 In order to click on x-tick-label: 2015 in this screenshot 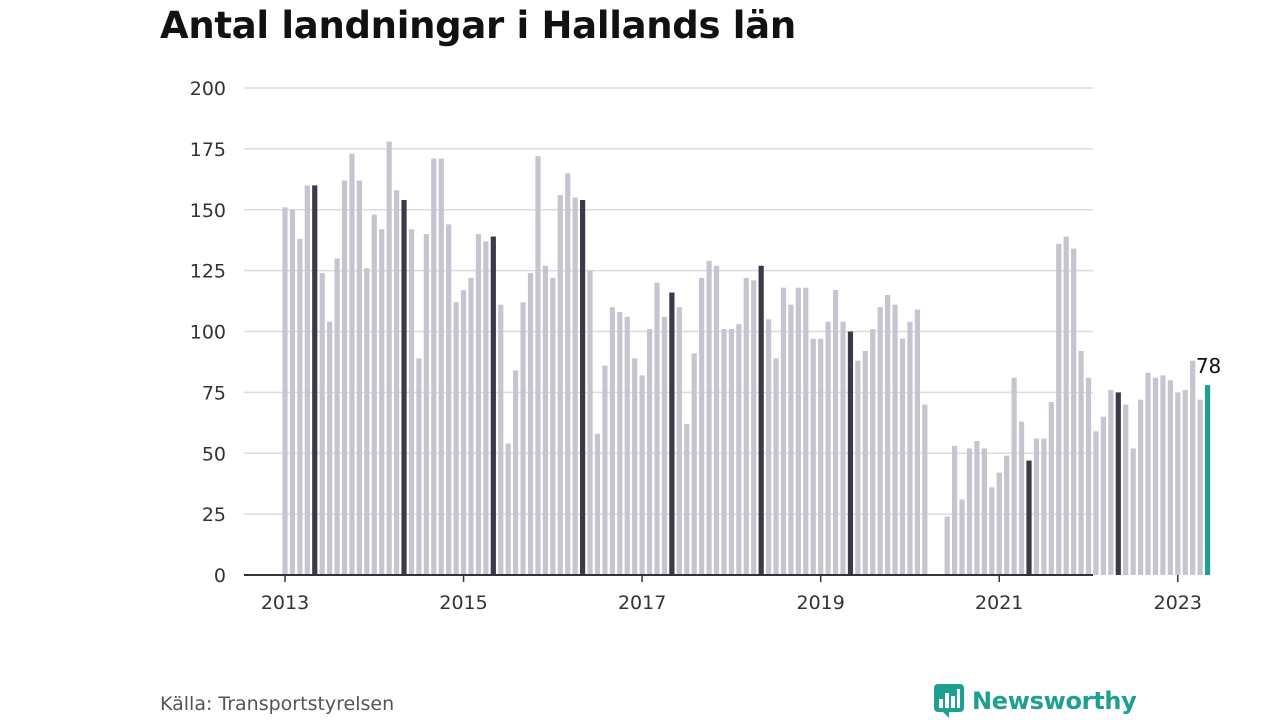, I will do `click(463, 603)`.